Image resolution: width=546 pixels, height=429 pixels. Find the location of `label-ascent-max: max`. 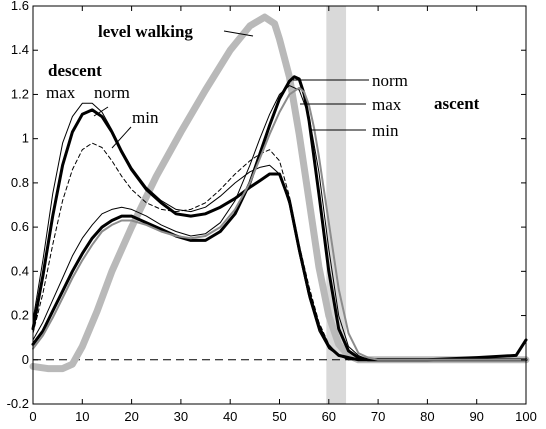

label-ascent-max: max is located at coordinates (387, 104).